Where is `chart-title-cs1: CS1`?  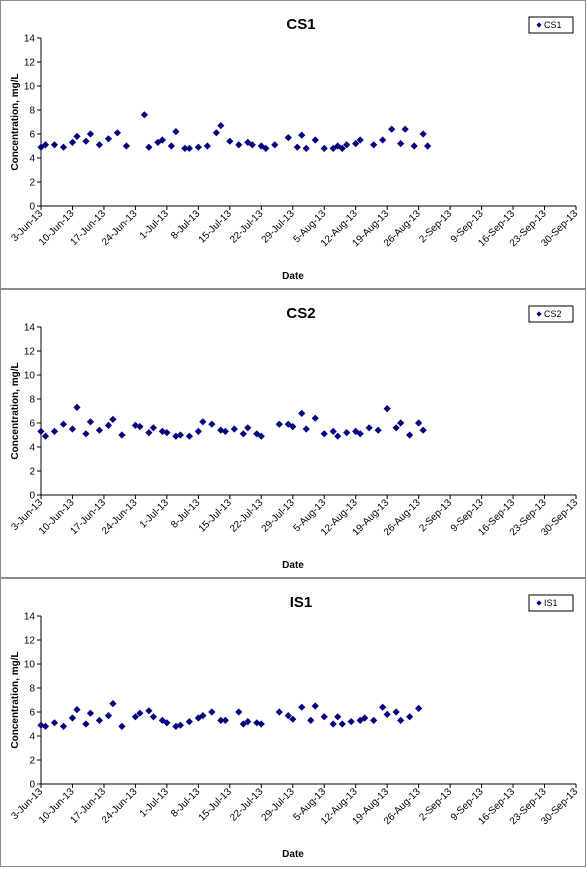
chart-title-cs1: CS1 is located at coordinates (300, 24).